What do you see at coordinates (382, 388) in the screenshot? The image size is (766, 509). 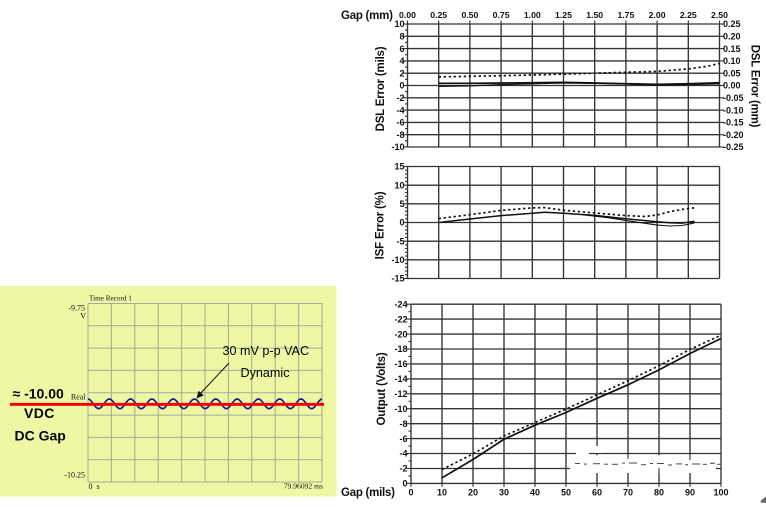 I see `svg-text: Output (Volts)` at bounding box center [382, 388].